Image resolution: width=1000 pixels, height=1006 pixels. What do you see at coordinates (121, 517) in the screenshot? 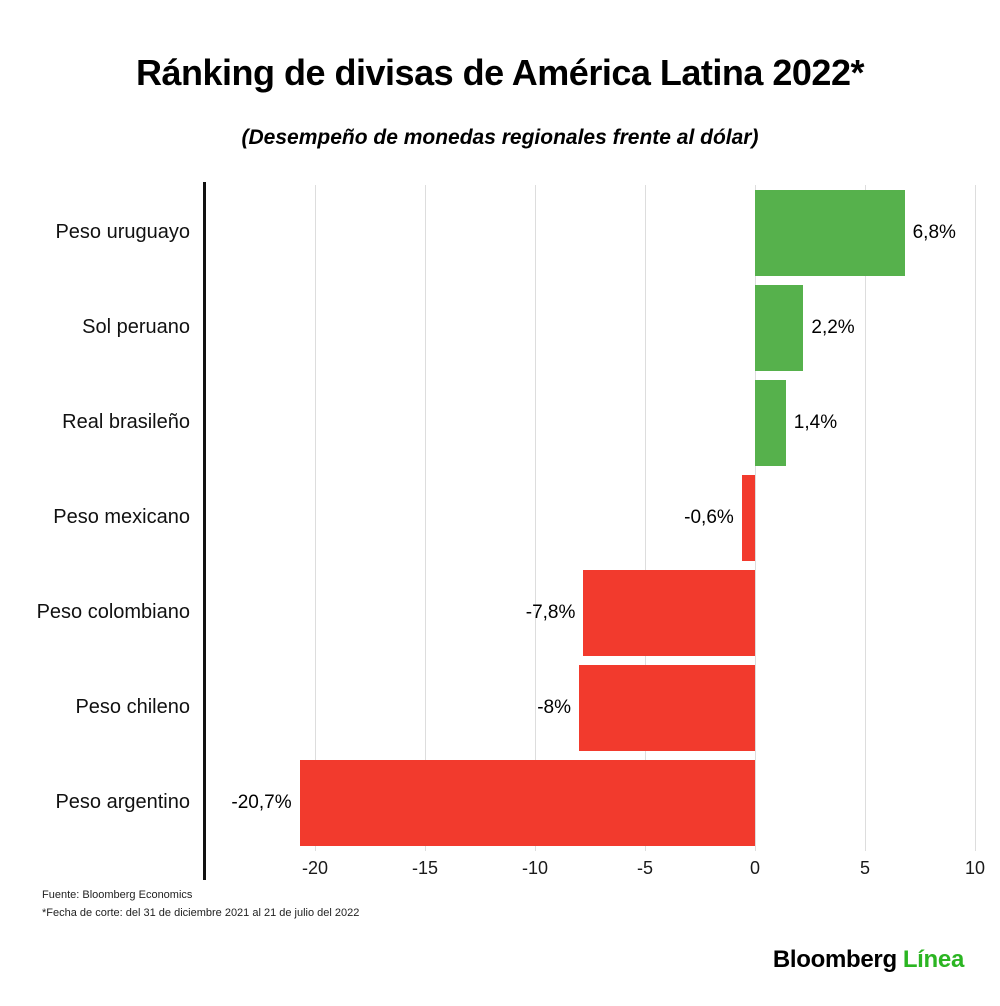
I see `category-label: Peso mexicano` at bounding box center [121, 517].